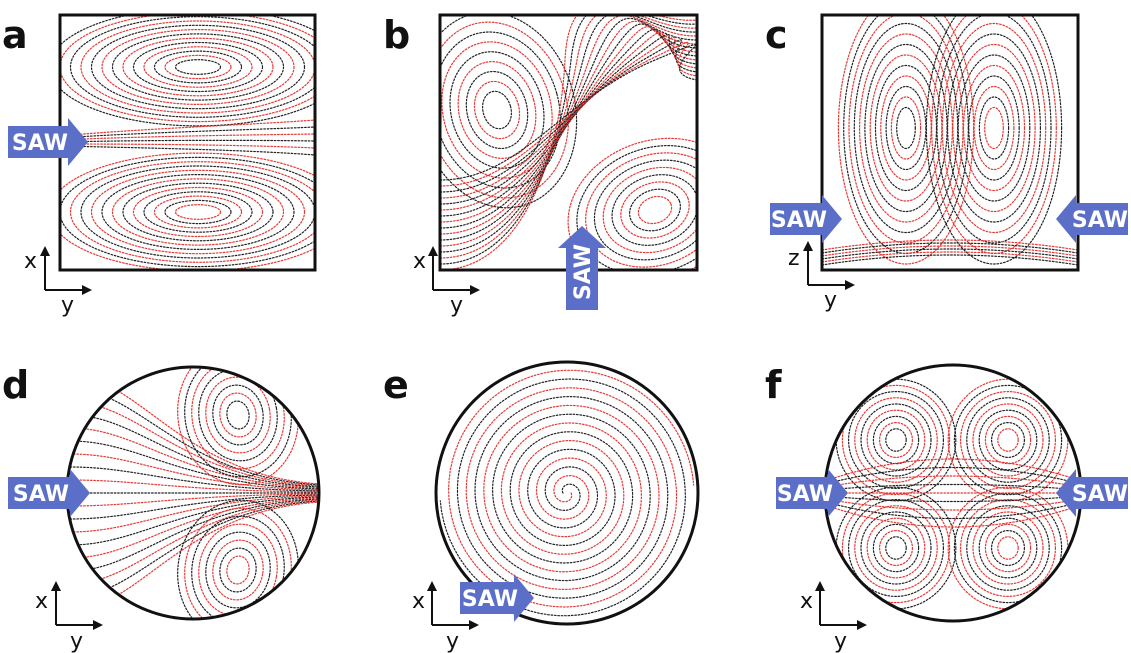 The width and height of the screenshot is (1131, 653). I want to click on panel-a: a SAW x y, so click(159, 165).